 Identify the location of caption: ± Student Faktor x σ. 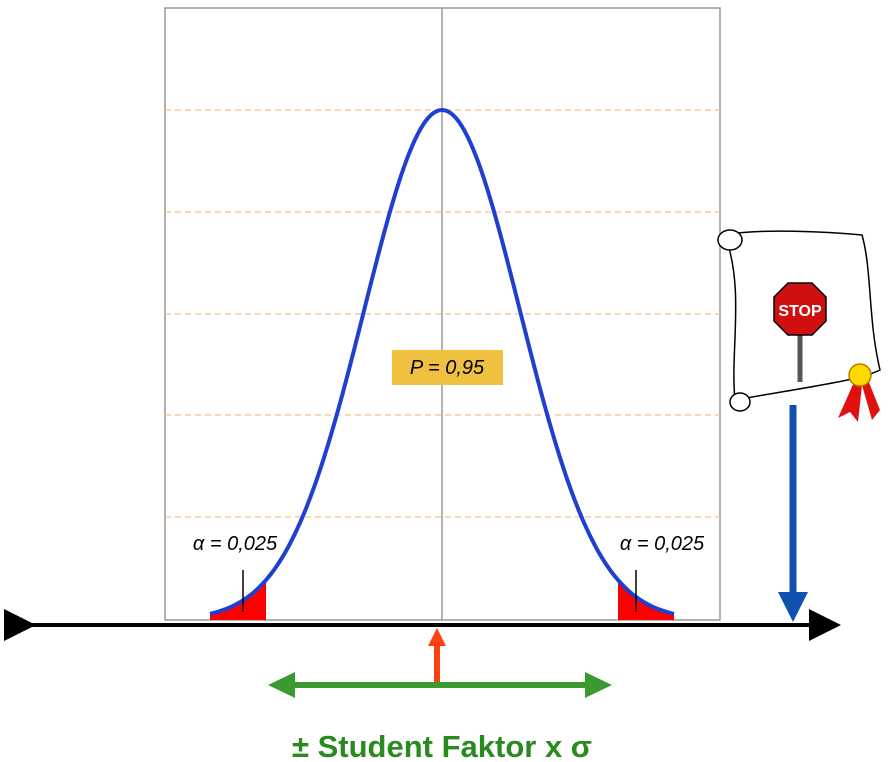
(442, 745).